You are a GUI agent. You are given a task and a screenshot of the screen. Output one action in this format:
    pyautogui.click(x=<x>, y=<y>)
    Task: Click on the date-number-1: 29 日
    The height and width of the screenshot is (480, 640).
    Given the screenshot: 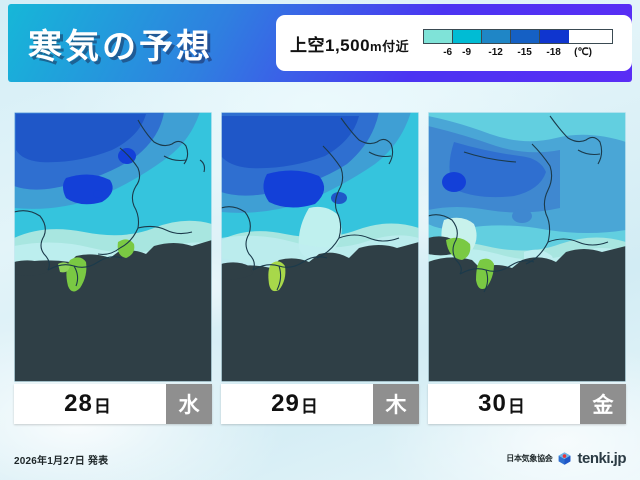 What is the action you would take?
    pyautogui.click(x=297, y=404)
    